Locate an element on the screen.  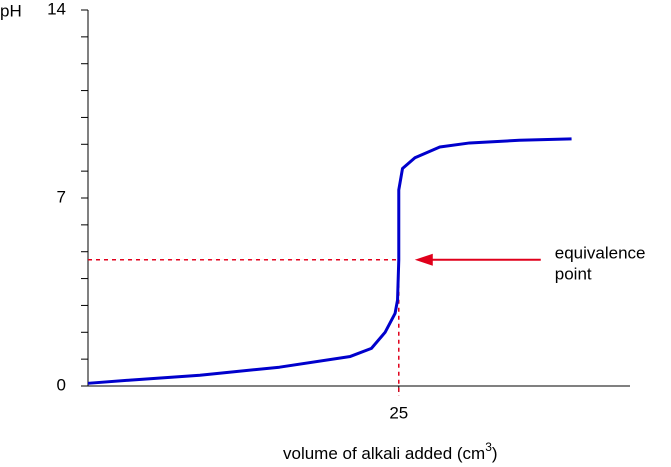
annotation: equivalence is located at coordinates (600, 252).